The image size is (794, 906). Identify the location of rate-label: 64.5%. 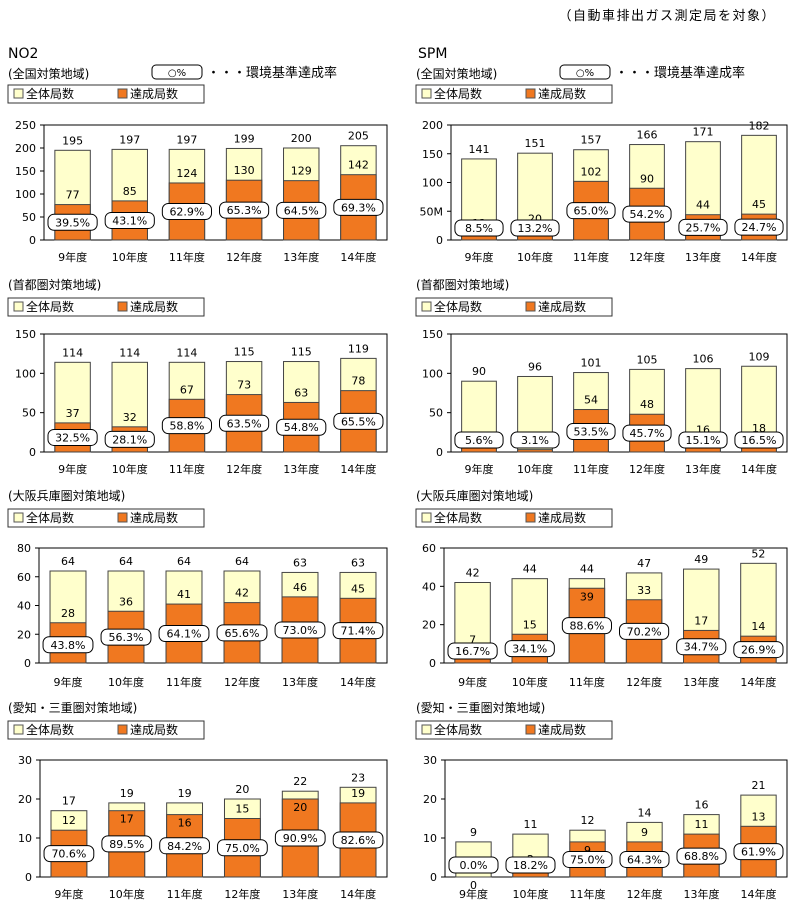
(301, 210).